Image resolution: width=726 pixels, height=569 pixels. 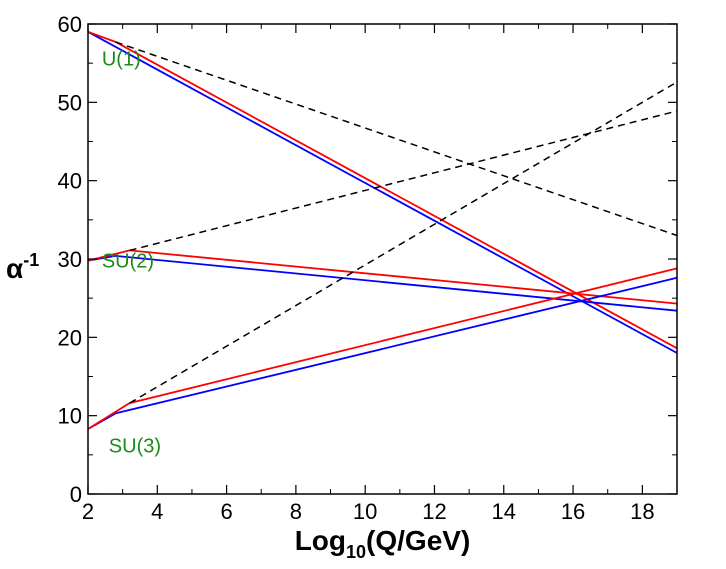 I want to click on x-tick-label: 16, so click(x=573, y=511).